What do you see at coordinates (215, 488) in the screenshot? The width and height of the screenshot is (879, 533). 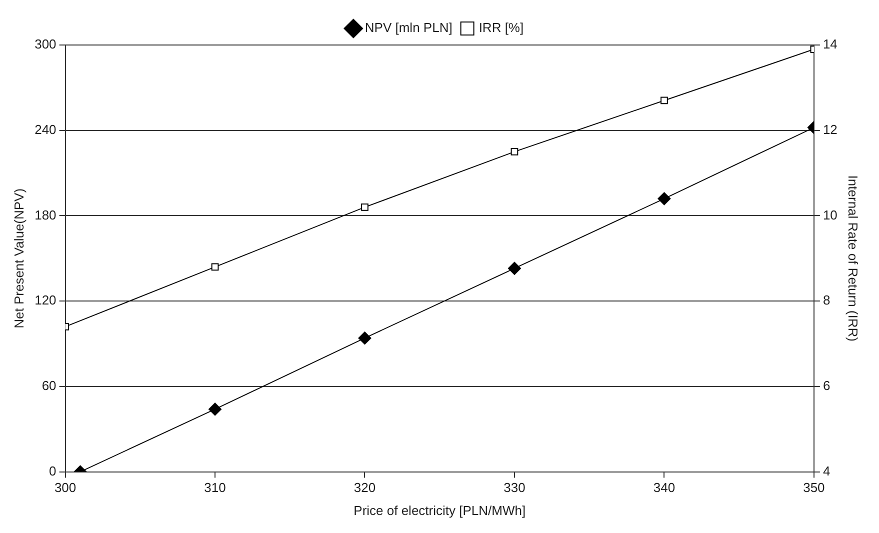 I see `x-tick-label: 310` at bounding box center [215, 488].